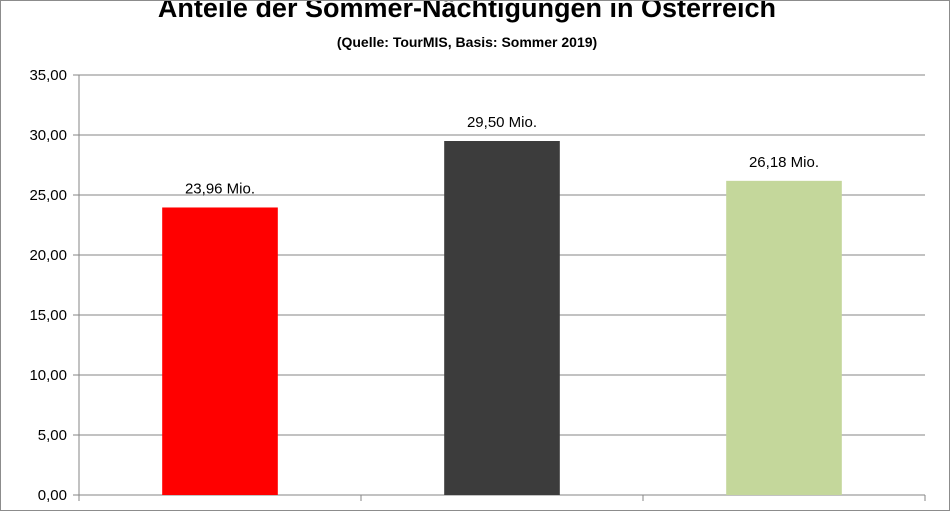 The height and width of the screenshot is (511, 950). I want to click on y-tick-label: 35,00, so click(48, 75).